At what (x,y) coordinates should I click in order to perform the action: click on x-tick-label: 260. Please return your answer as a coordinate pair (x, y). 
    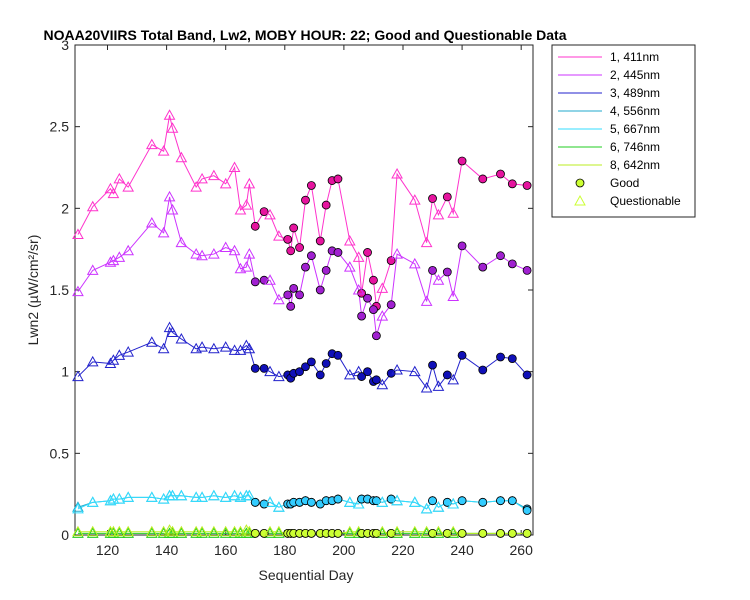
    Looking at the image, I should click on (522, 550).